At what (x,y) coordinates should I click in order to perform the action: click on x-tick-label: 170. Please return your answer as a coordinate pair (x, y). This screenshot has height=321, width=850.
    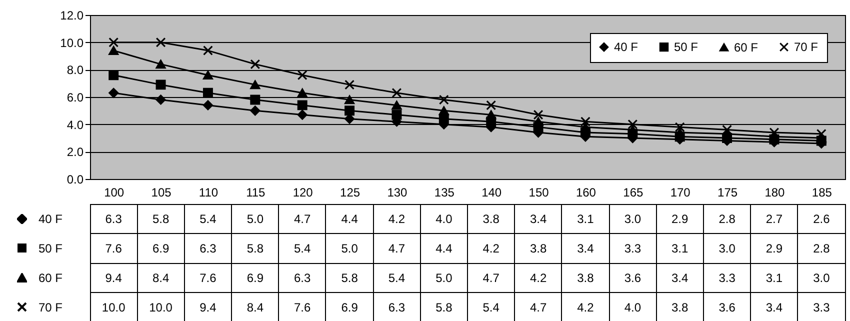
    Looking at the image, I should click on (680, 193).